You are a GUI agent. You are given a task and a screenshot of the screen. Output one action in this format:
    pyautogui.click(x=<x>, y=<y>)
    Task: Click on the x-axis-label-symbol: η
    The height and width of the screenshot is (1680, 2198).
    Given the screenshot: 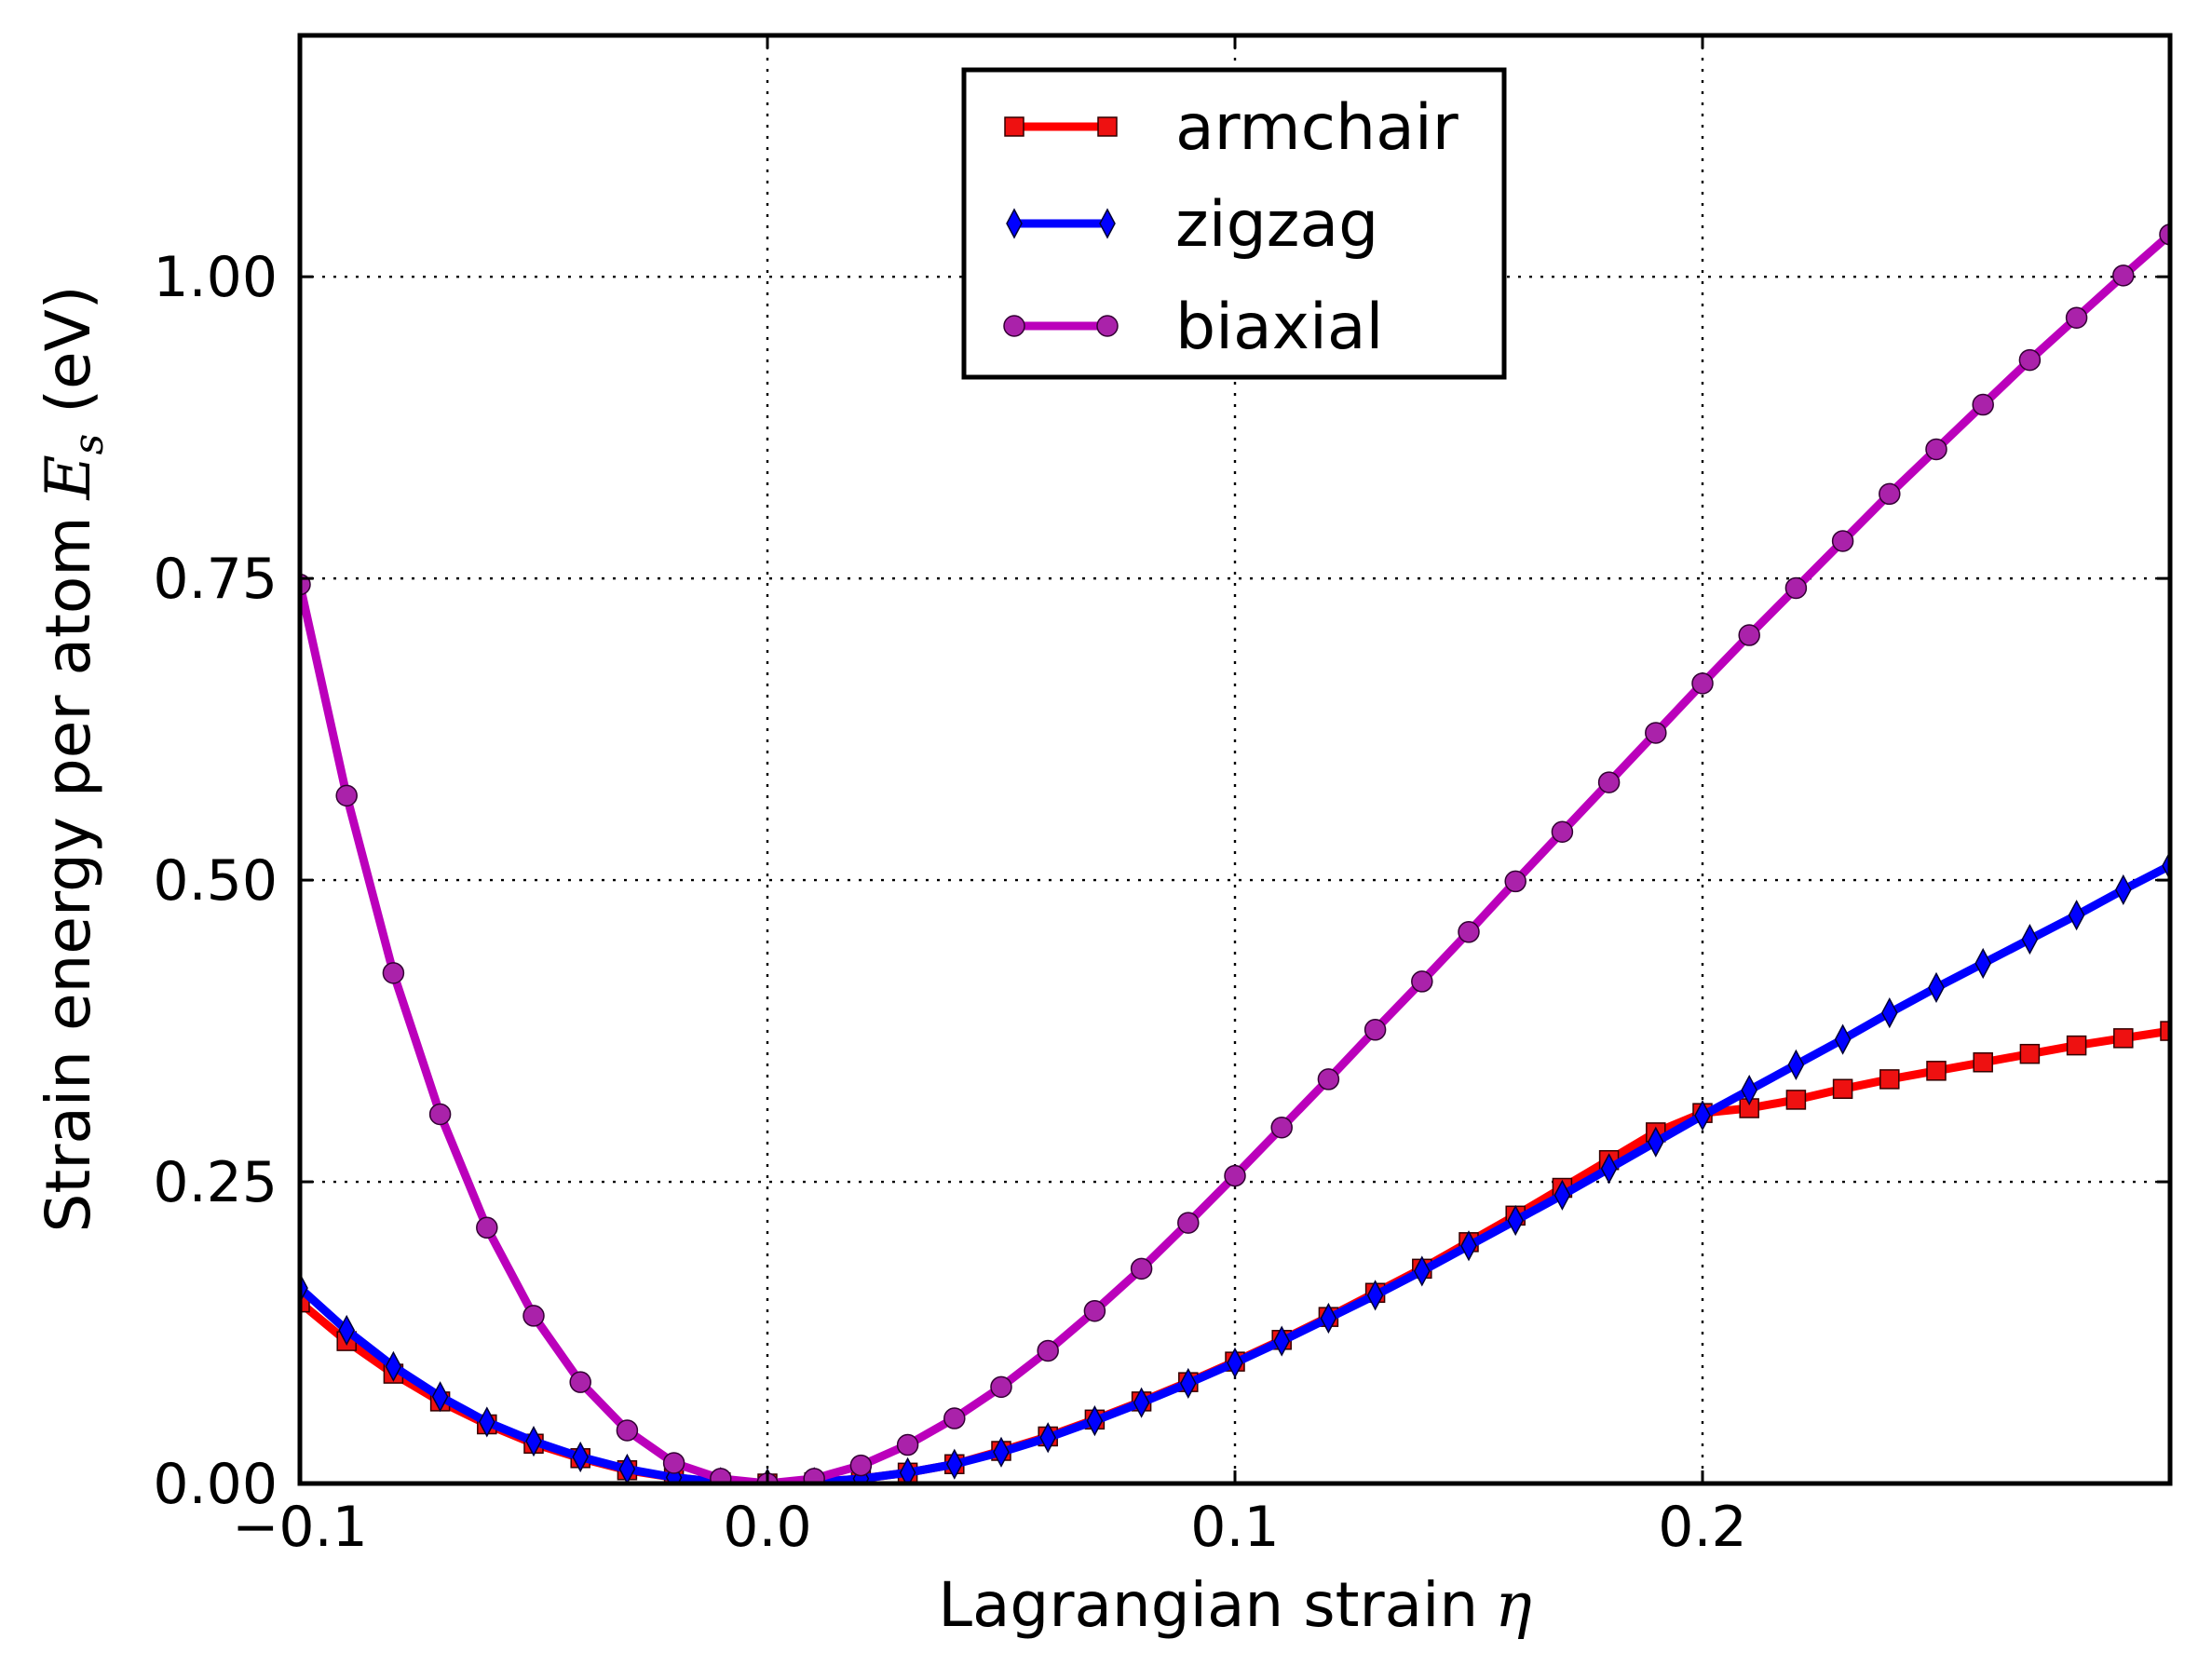 What is the action you would take?
    pyautogui.click(x=1513, y=1605)
    